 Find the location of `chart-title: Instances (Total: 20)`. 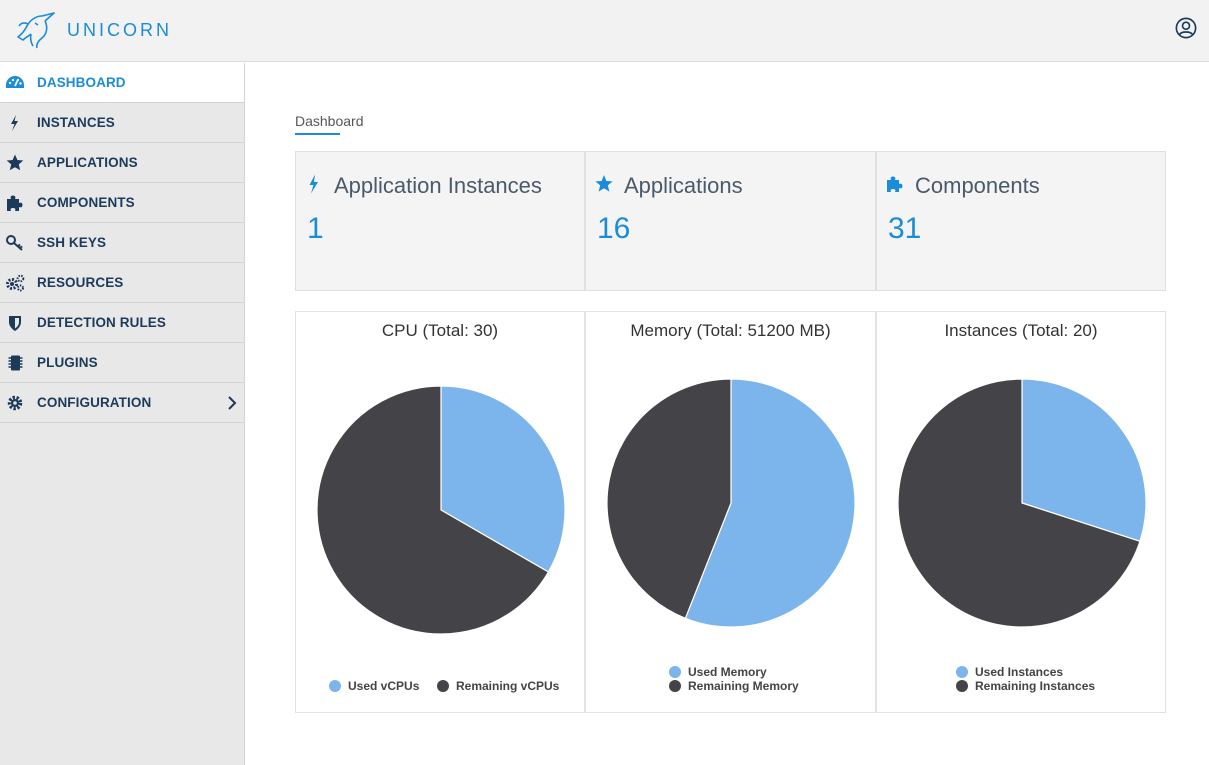

chart-title: Instances (Total: 20) is located at coordinates (1021, 330).